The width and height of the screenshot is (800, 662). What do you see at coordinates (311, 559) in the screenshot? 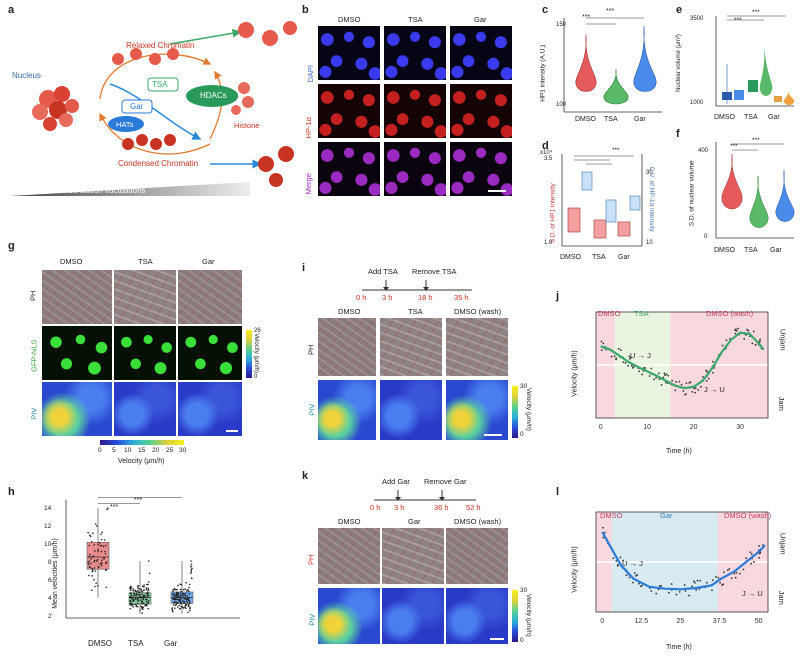
I see `k-row-ph: PH` at bounding box center [311, 559].